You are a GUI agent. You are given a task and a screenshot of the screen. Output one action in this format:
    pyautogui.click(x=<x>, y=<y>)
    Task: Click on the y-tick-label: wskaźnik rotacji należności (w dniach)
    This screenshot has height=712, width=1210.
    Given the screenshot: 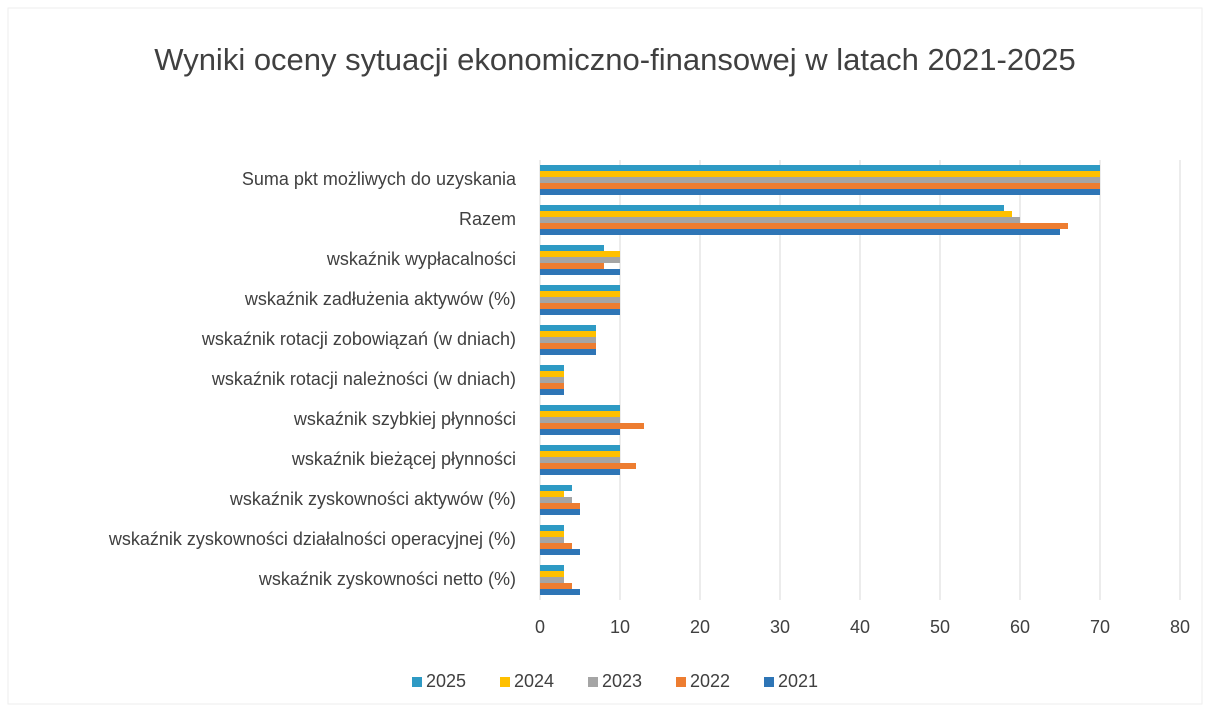 What is the action you would take?
    pyautogui.click(x=363, y=379)
    